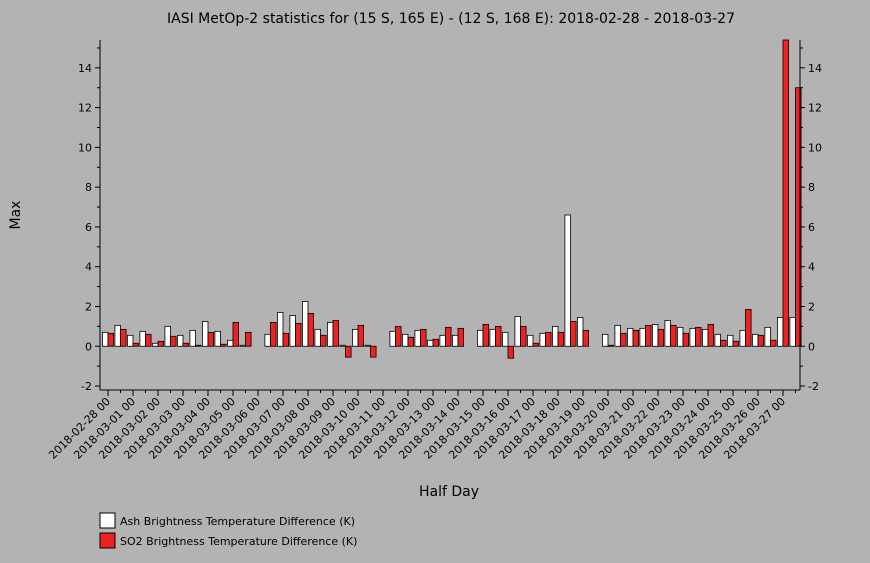 This screenshot has height=563, width=870. I want to click on bar-ash-2018-03-10t00, so click(355, 337).